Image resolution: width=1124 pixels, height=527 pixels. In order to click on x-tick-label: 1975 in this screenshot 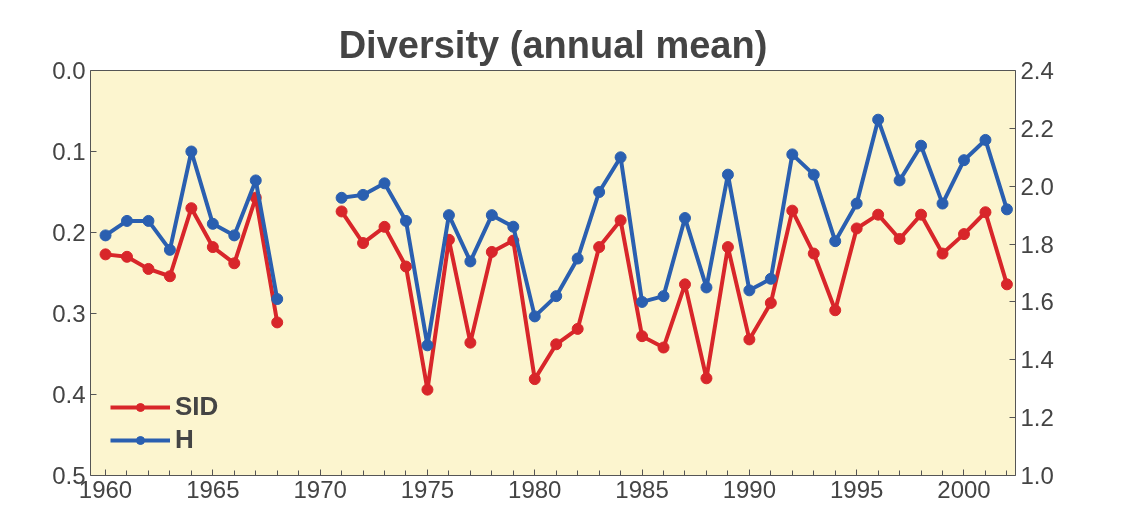, I will do `click(427, 489)`.